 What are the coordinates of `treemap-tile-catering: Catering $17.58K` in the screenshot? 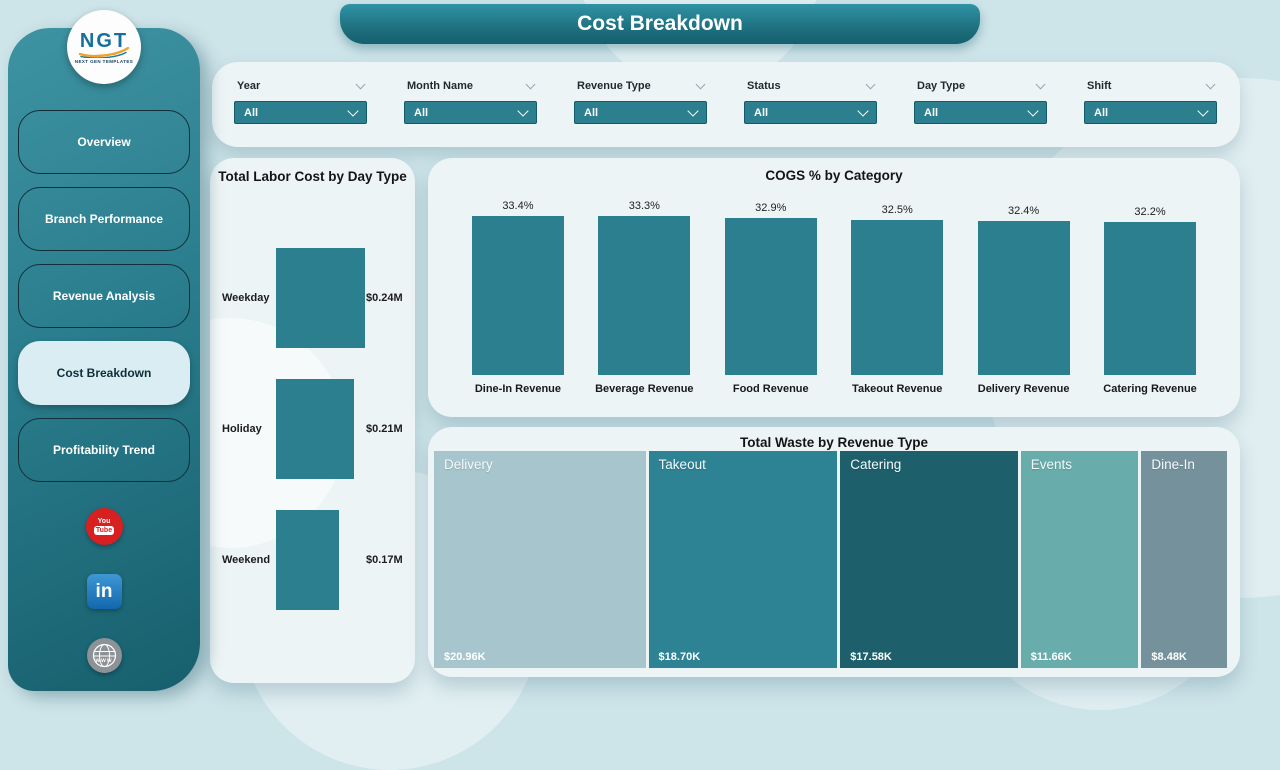 It's located at (929, 559).